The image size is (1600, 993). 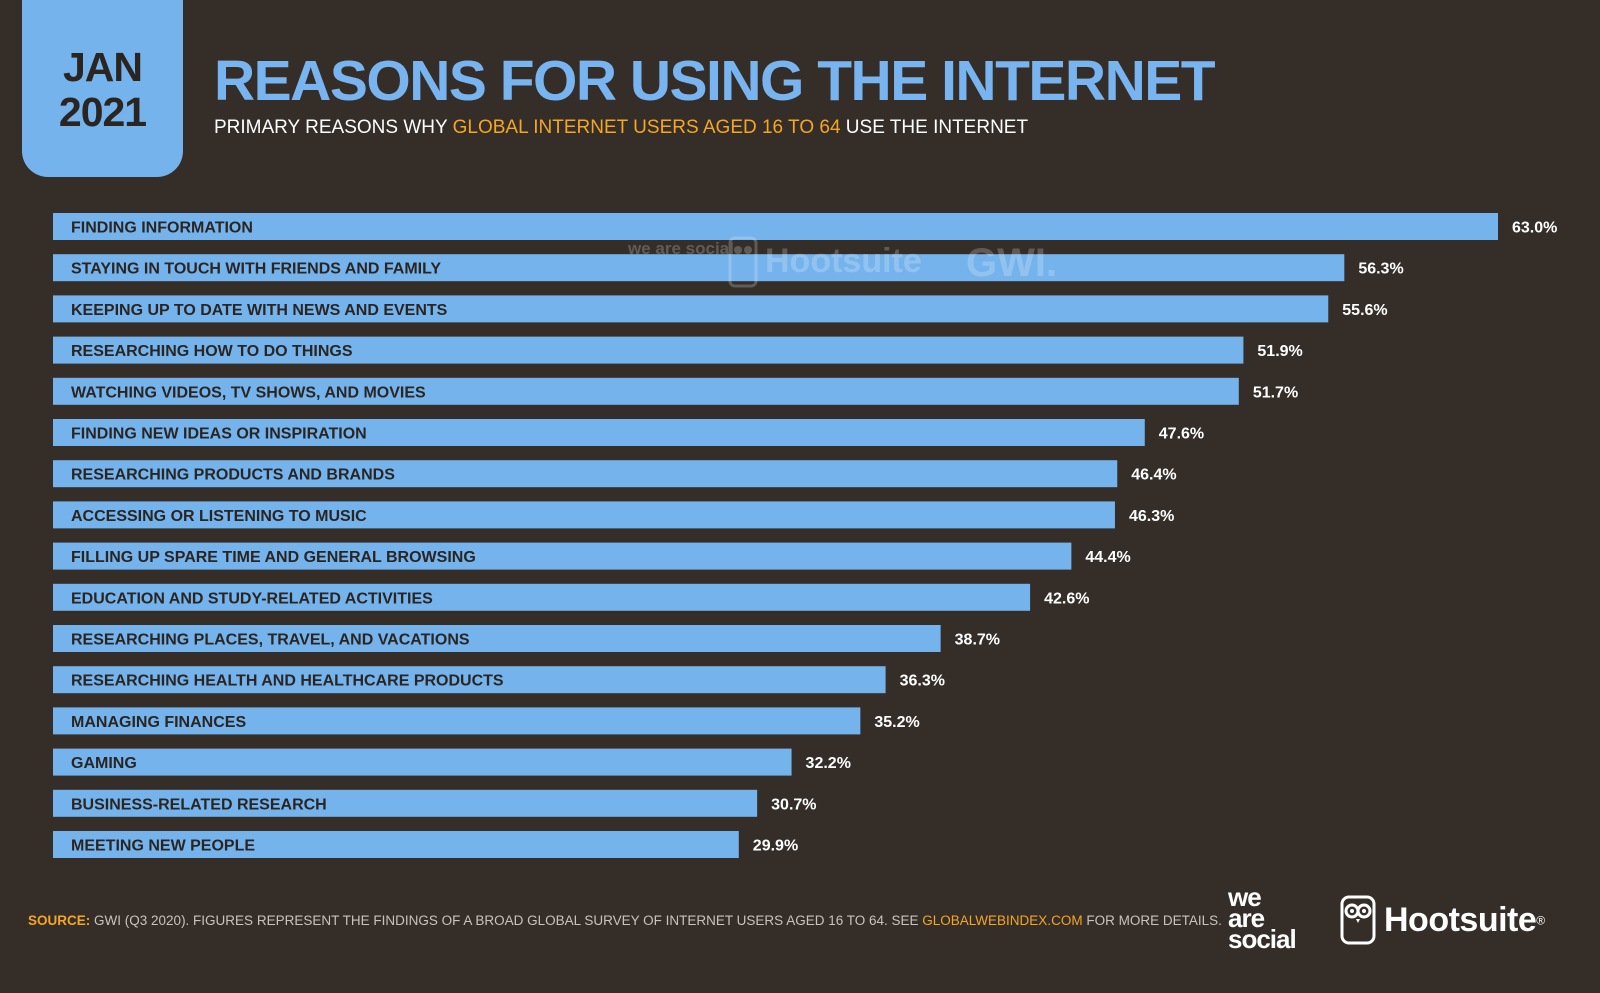 What do you see at coordinates (793, 804) in the screenshot?
I see `value-label: 30.7%` at bounding box center [793, 804].